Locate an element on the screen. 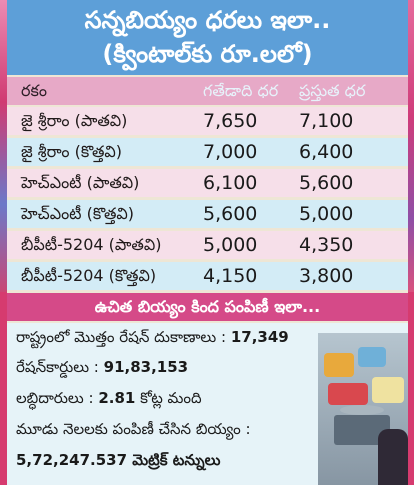  person-silhouette is located at coordinates (393, 457).